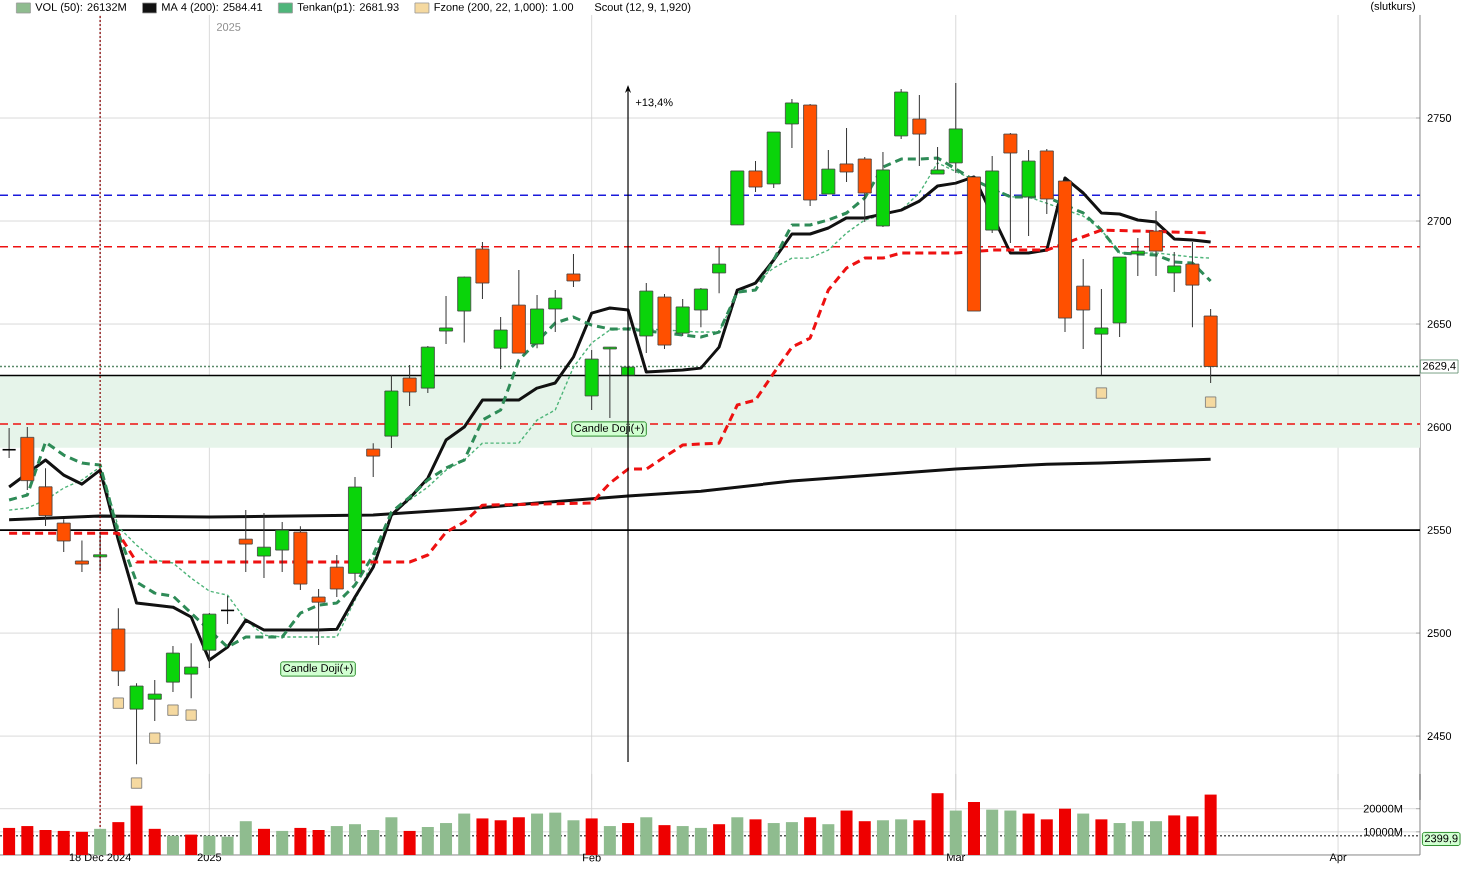 This screenshot has height=871, width=1466. Describe the element at coordinates (1338, 858) in the screenshot. I see `x-tick-label: Apr` at that location.